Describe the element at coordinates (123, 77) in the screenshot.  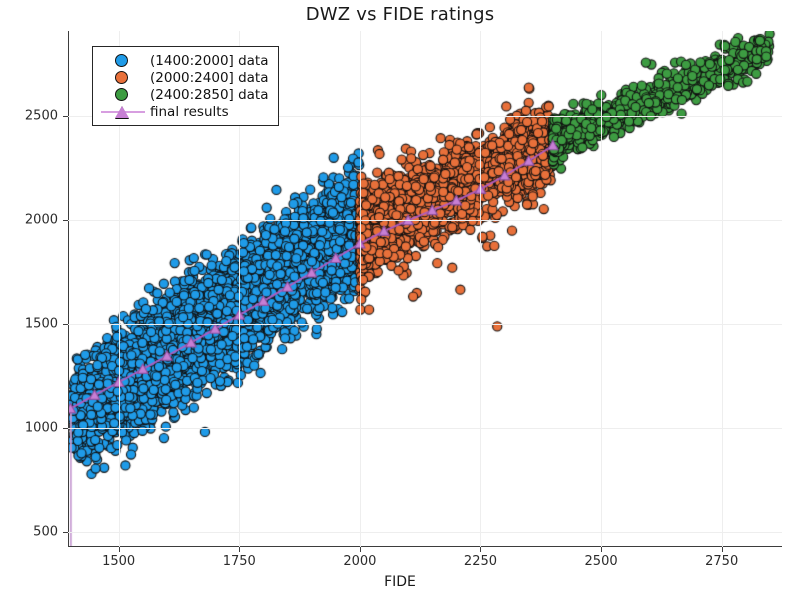
I see `legend-marker-circle-orange` at that location.